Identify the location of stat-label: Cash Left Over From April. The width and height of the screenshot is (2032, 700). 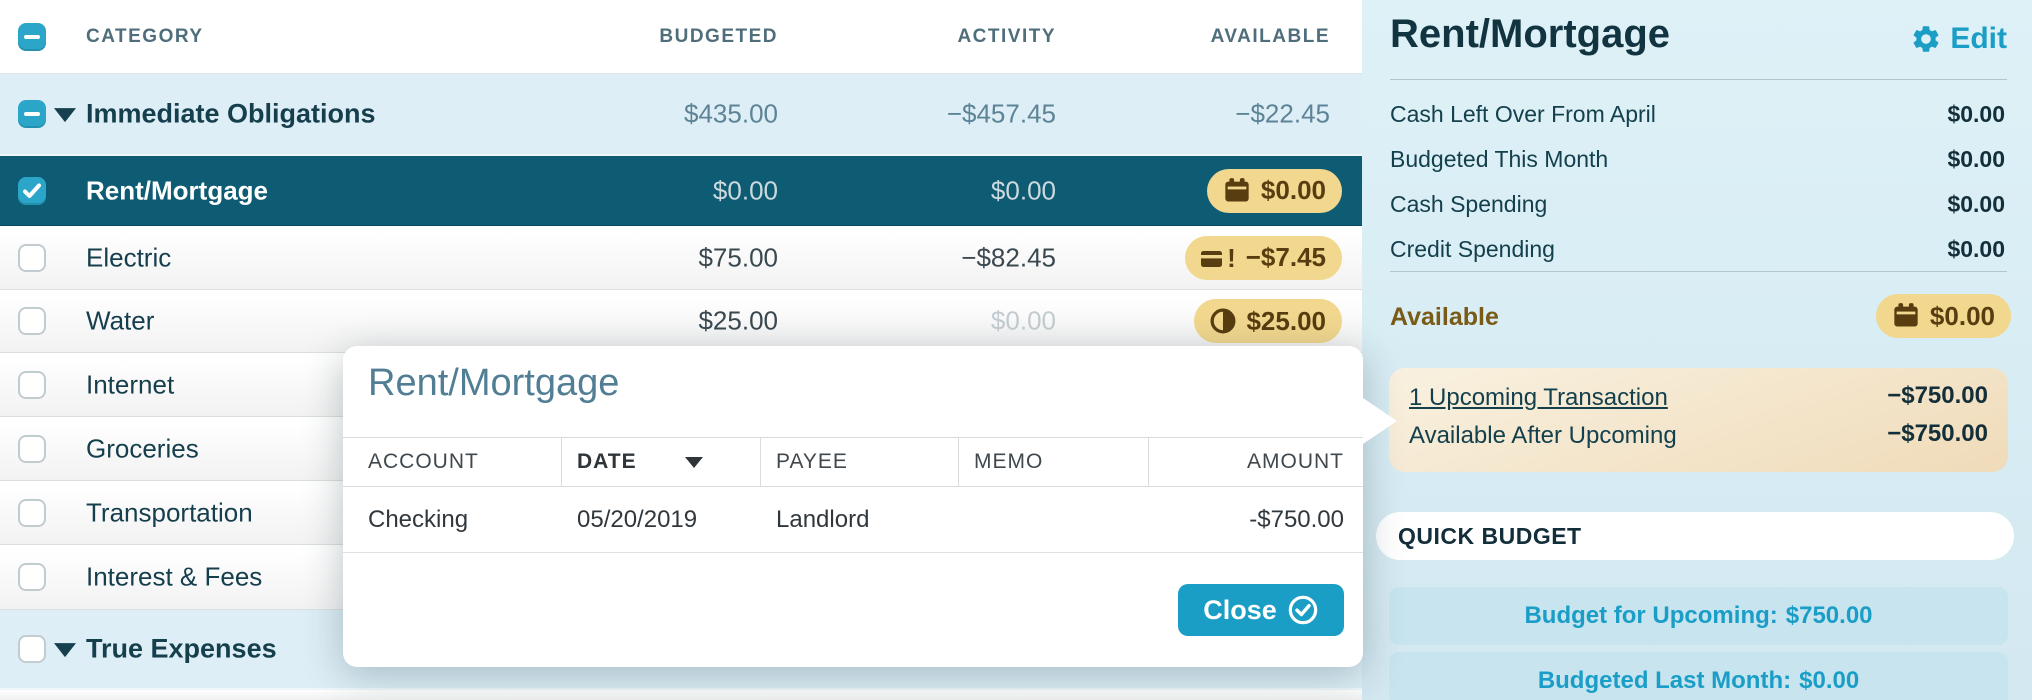
(1523, 114).